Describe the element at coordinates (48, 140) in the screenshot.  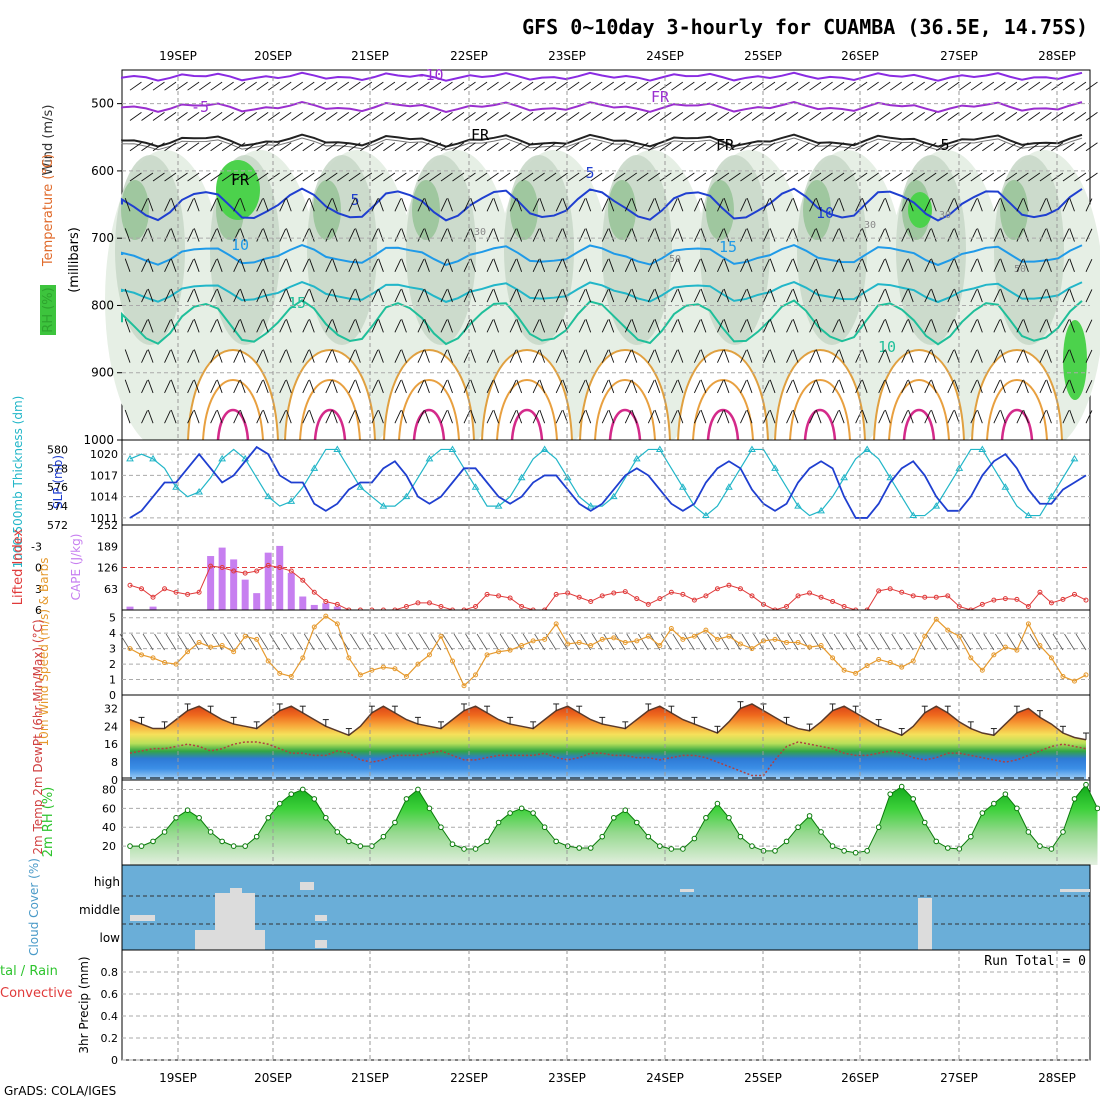
I see `upper-air-ylabel-wind: Wind (m/s)` at that location.